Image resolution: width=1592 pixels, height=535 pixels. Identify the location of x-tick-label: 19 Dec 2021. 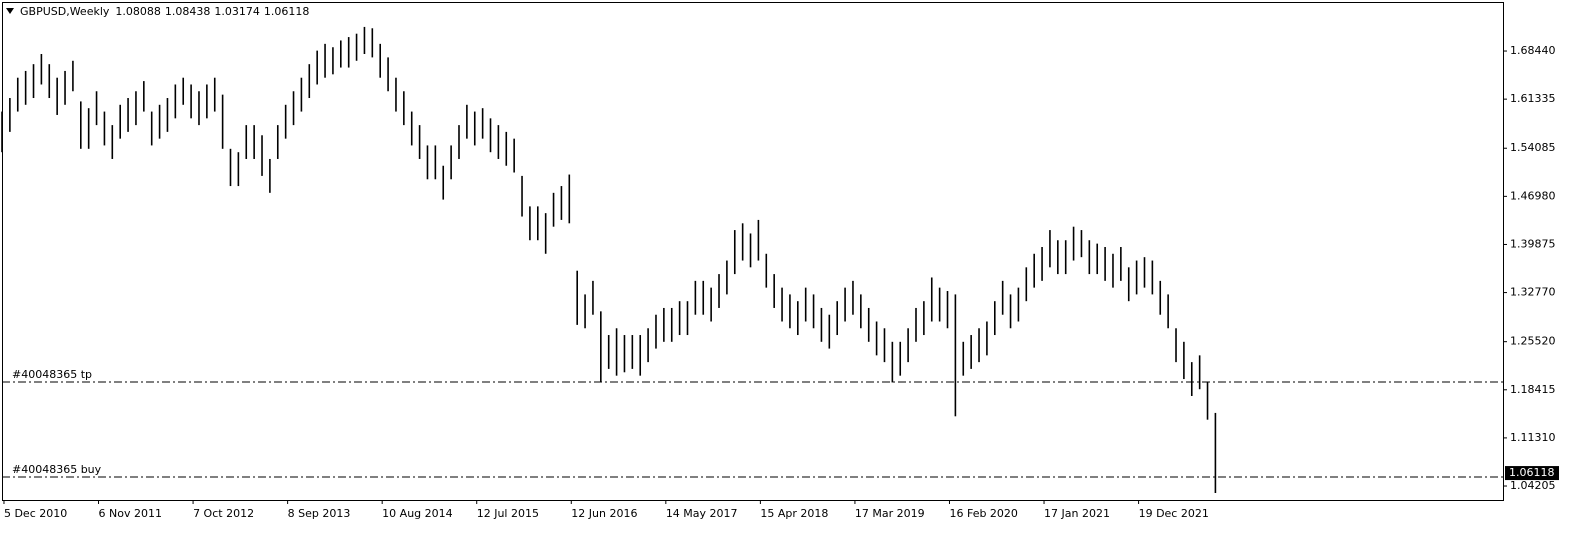
(1174, 513).